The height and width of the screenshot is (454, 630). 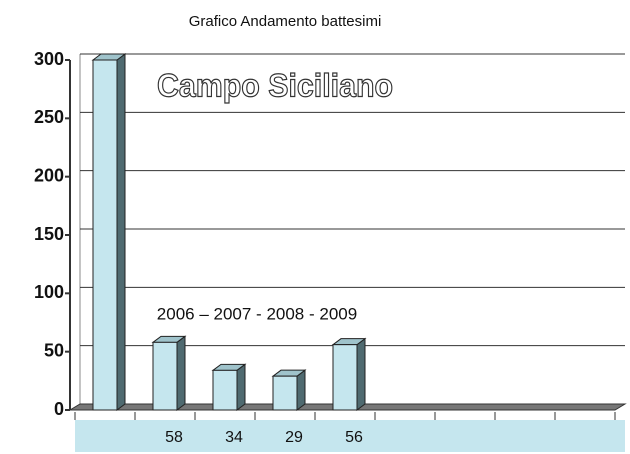 What do you see at coordinates (49, 117) in the screenshot?
I see `y-tick-label: 250` at bounding box center [49, 117].